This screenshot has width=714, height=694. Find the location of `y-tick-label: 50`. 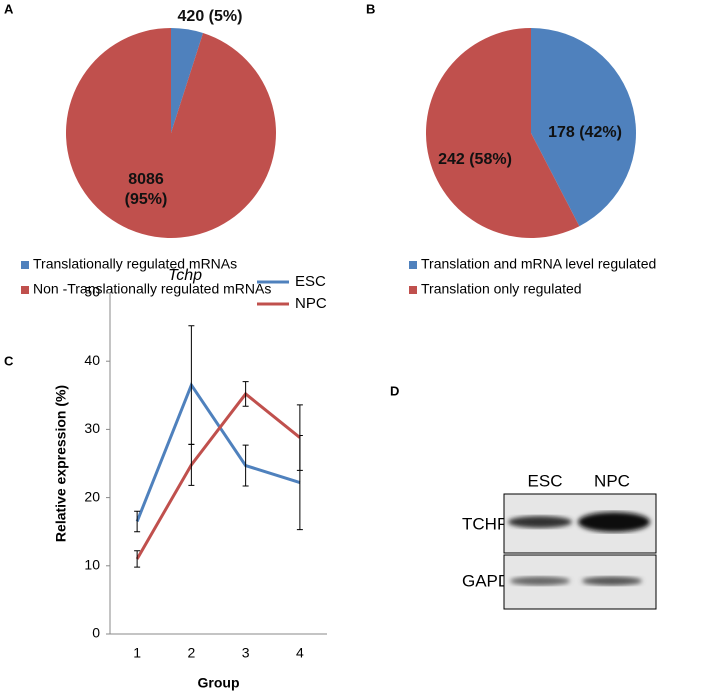

y-tick-label: 50 is located at coordinates (92, 292).